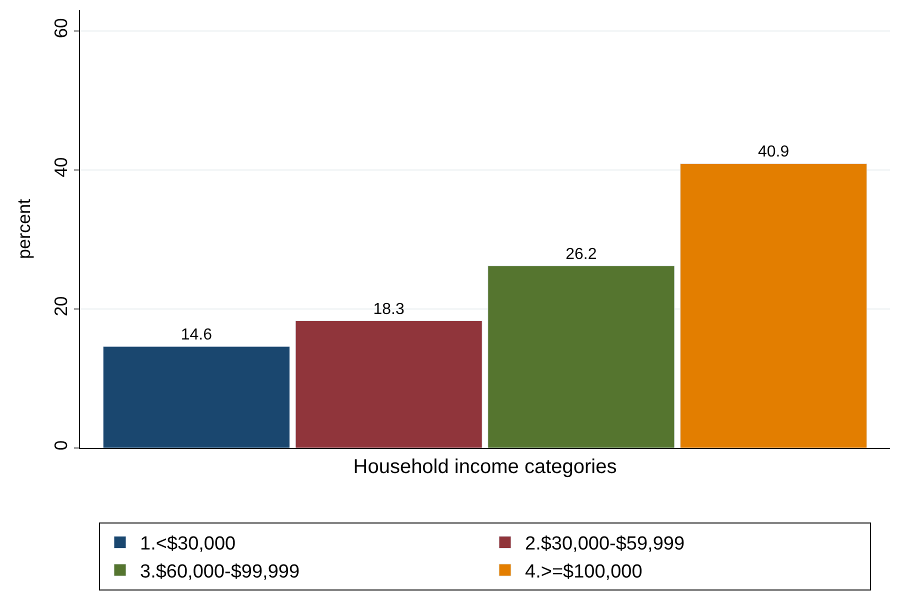 The image size is (910, 600). Describe the element at coordinates (60, 306) in the screenshot. I see `y-tick-label: 20` at that location.